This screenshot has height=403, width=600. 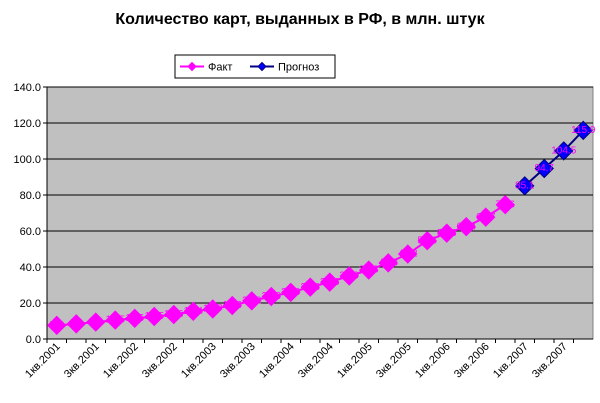 I want to click on data-label: 13.6, so click(x=174, y=314).